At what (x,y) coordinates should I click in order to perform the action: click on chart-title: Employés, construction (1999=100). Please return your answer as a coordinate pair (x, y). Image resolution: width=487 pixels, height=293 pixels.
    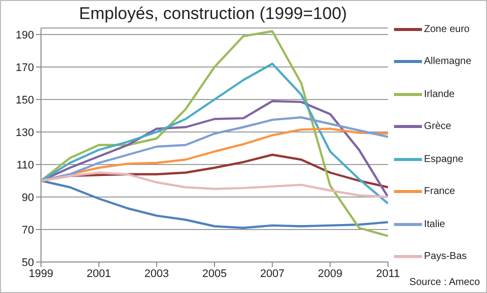
    Looking at the image, I should click on (213, 14).